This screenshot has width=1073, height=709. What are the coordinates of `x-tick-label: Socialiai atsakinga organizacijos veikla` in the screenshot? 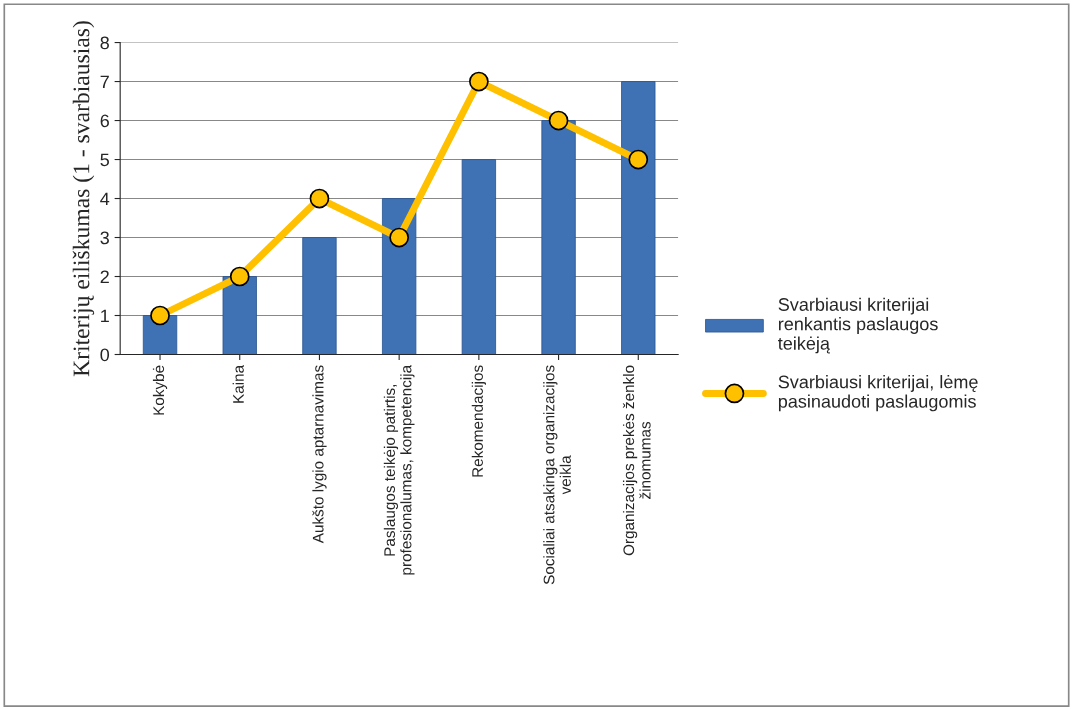 It's located at (557, 475).